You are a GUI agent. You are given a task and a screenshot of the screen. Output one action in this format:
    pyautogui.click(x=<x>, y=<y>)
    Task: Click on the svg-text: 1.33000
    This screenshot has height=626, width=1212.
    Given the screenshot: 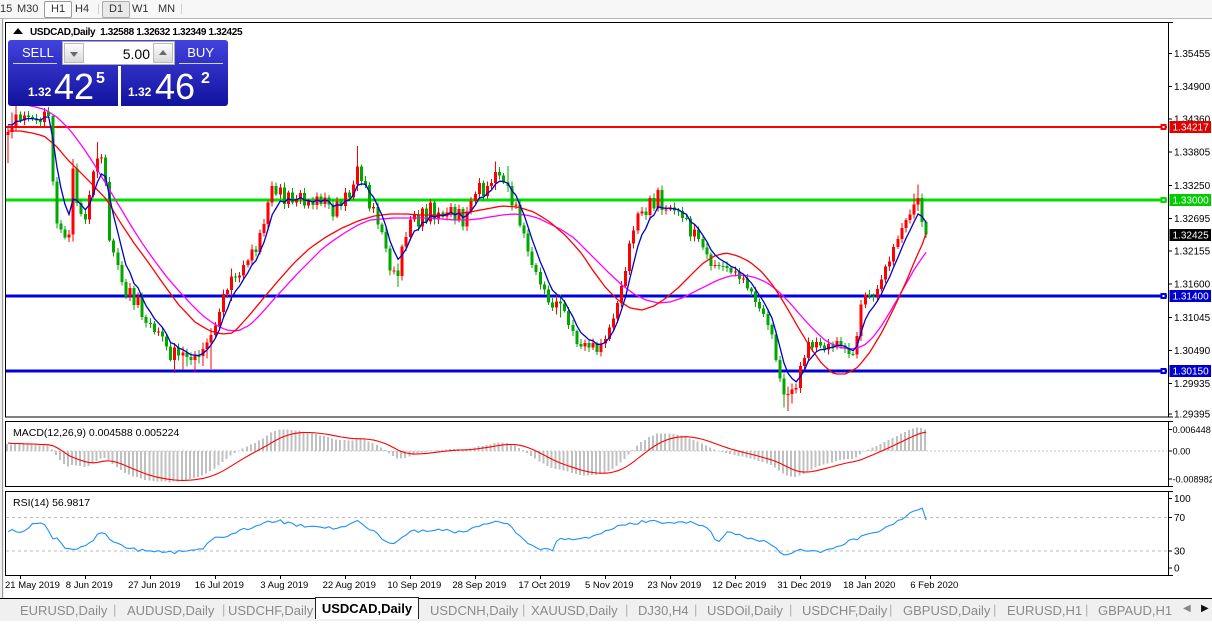 What is the action you would take?
    pyautogui.click(x=1191, y=201)
    